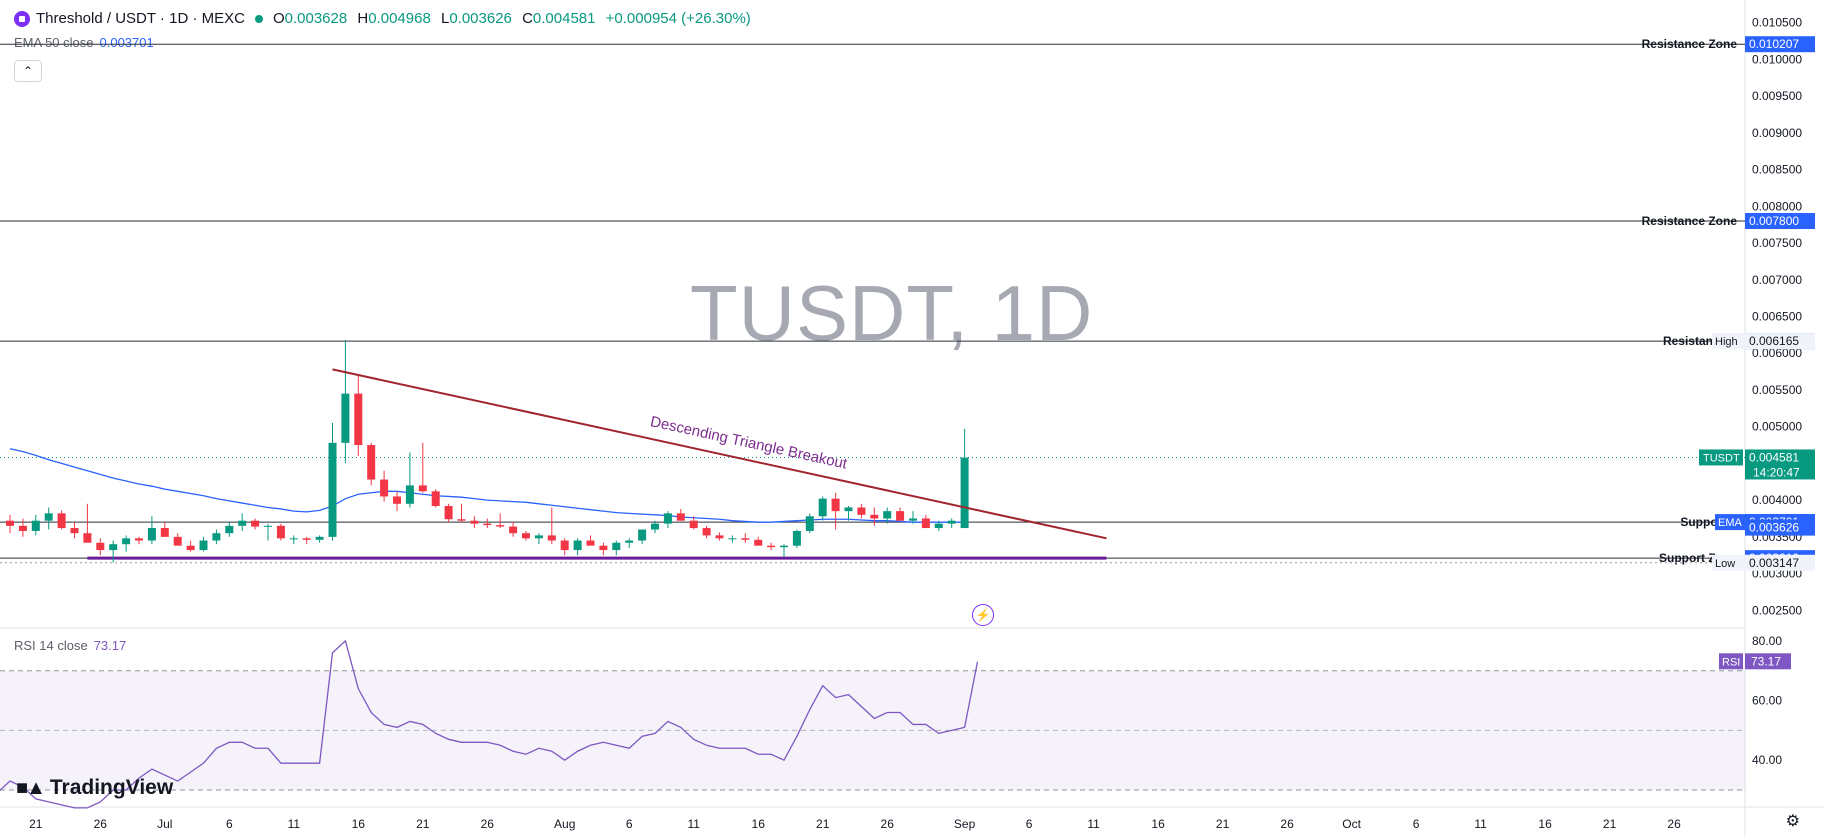 This screenshot has width=1824, height=837. What do you see at coordinates (1777, 23) in the screenshot?
I see `y-tick-label: 0.010500` at bounding box center [1777, 23].